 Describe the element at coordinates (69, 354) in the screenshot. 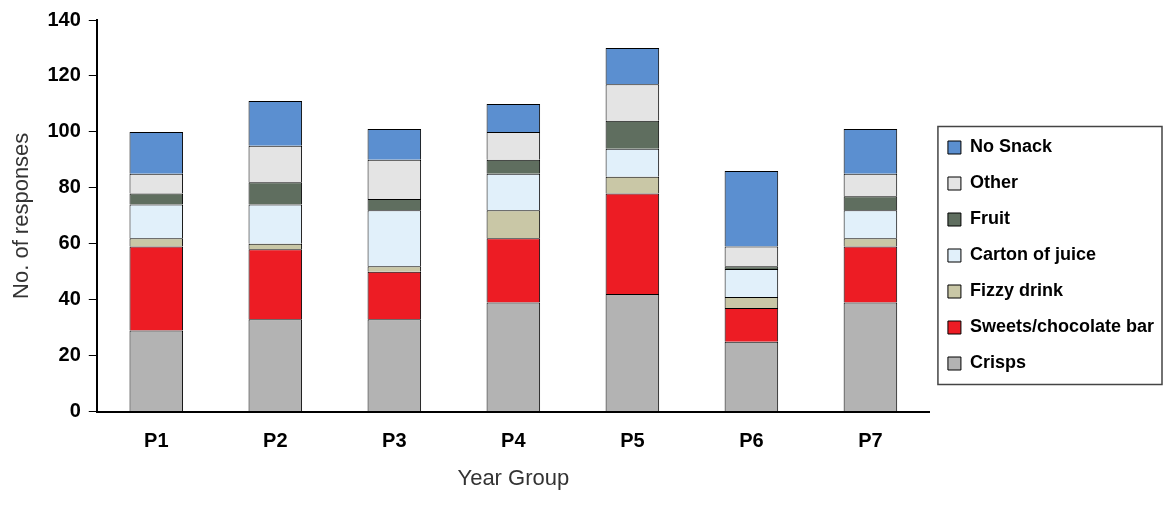

I see `y-tick-label: 20` at that location.